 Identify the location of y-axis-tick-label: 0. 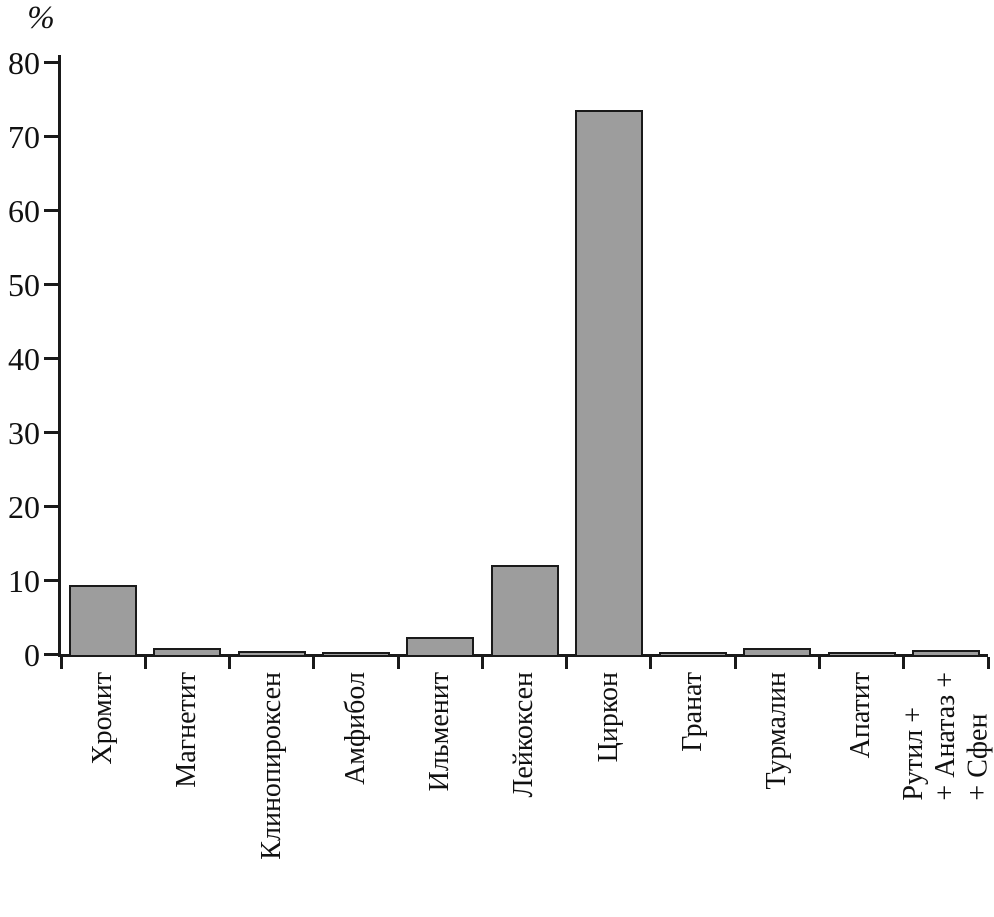
(32, 655).